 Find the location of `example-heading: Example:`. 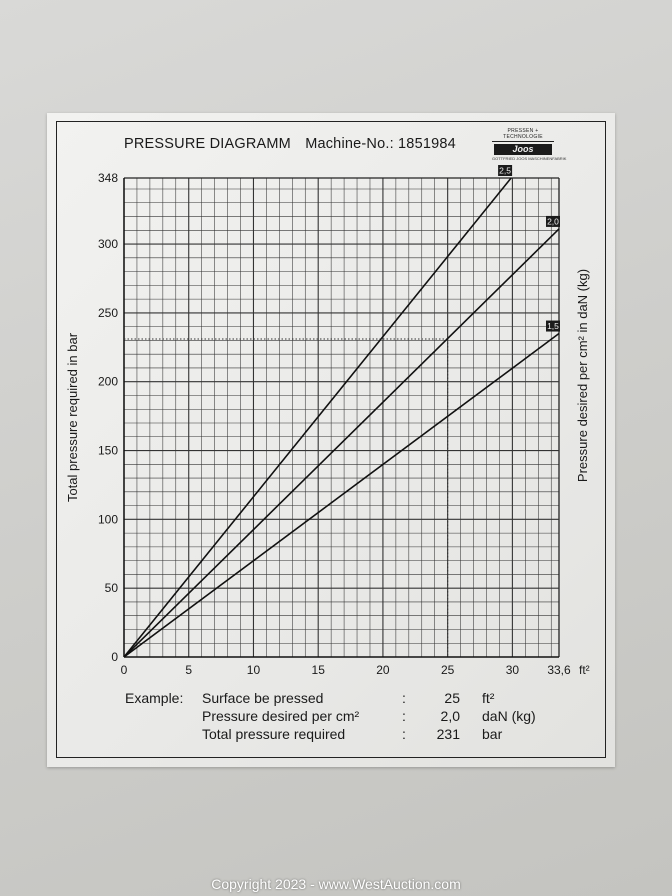

example-heading: Example: is located at coordinates (154, 698).